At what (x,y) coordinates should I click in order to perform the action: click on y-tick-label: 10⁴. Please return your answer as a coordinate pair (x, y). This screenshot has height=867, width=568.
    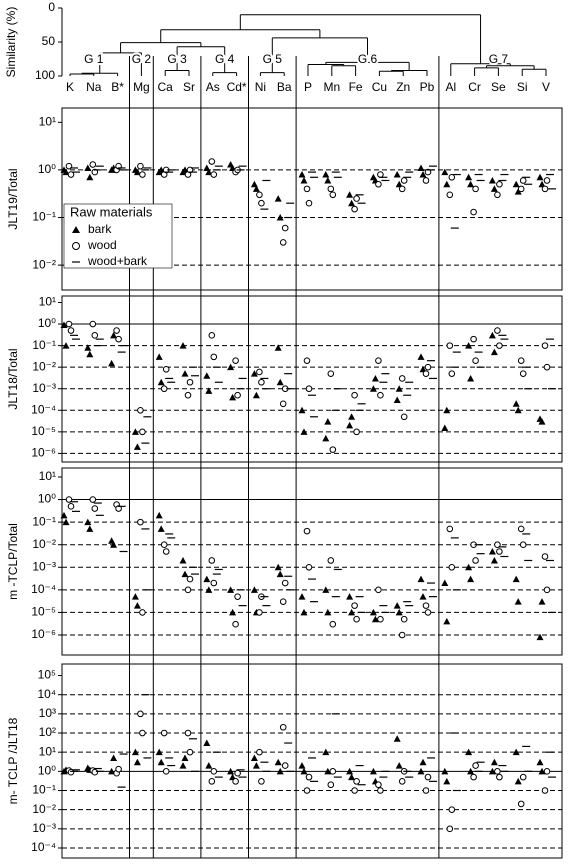
    Looking at the image, I should click on (46, 694).